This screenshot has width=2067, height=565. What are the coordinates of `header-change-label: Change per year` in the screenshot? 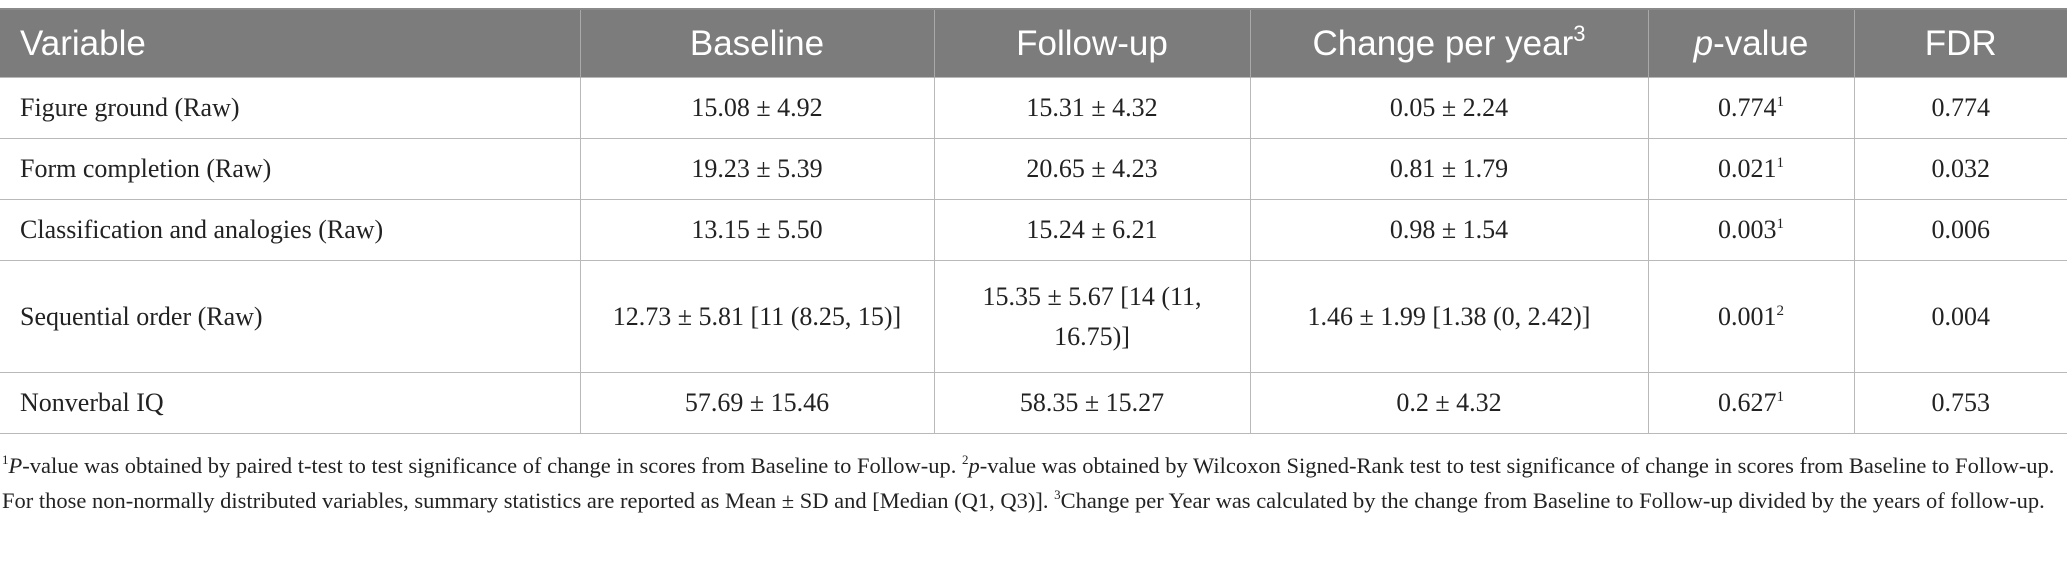 It's located at (1443, 43).